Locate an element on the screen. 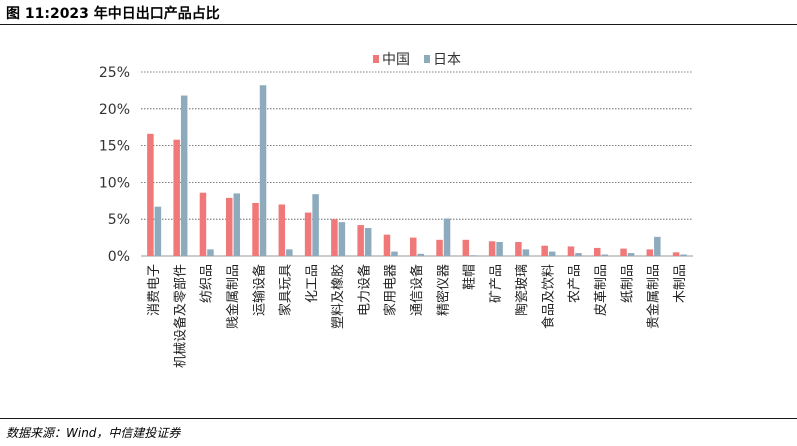  x-tick-label: 家用电器 is located at coordinates (391, 290).